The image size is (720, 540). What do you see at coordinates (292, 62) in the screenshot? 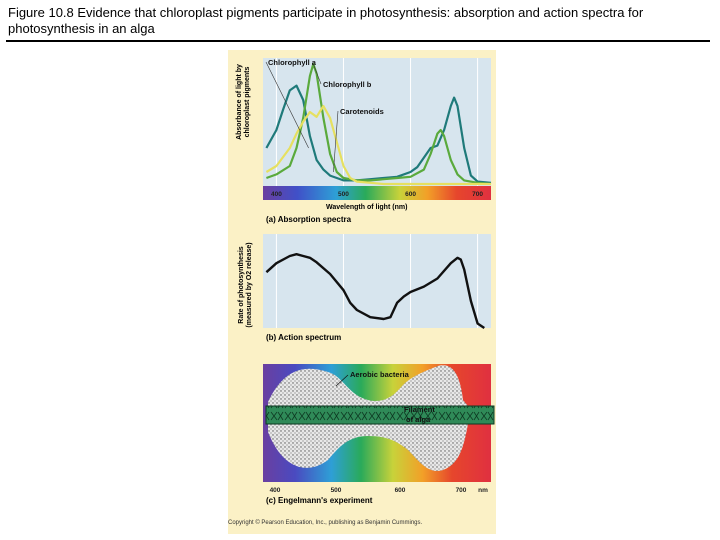
I see `annotation-label: Chlorophyll a` at bounding box center [292, 62].